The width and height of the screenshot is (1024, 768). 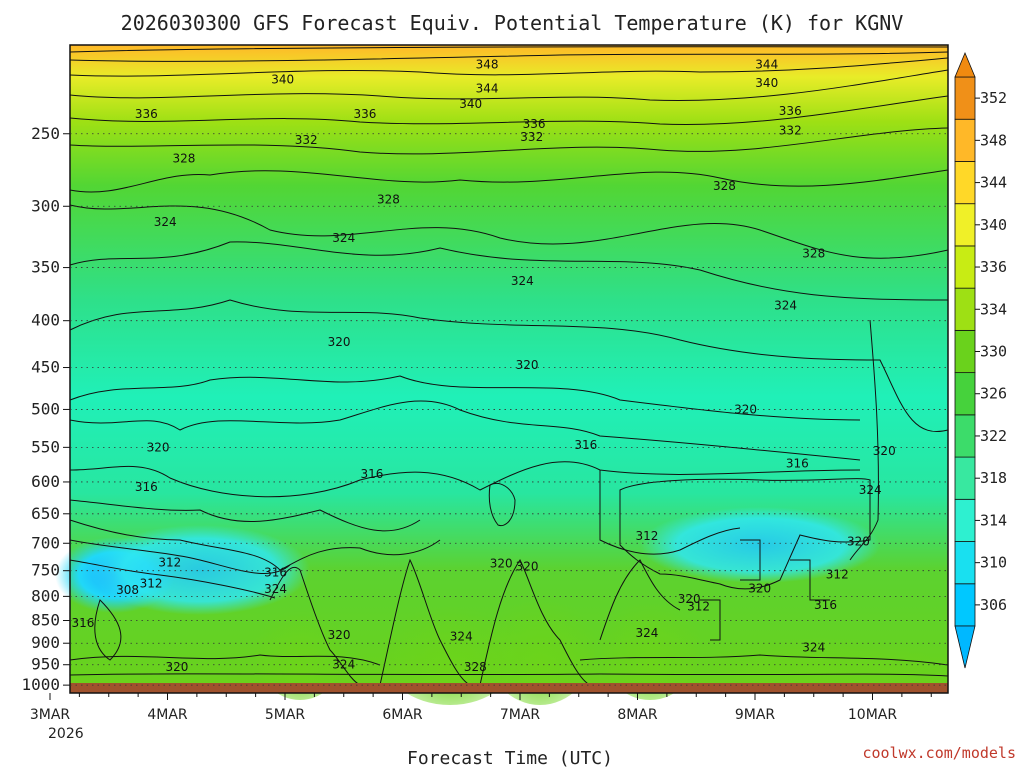 What do you see at coordinates (531, 137) in the screenshot?
I see `contour-label: 332` at bounding box center [531, 137].